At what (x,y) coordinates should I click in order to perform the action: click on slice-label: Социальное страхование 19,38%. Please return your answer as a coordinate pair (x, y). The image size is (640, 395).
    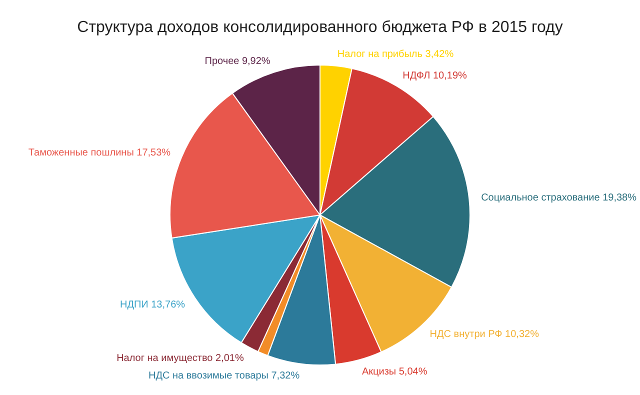
    Looking at the image, I should click on (559, 198).